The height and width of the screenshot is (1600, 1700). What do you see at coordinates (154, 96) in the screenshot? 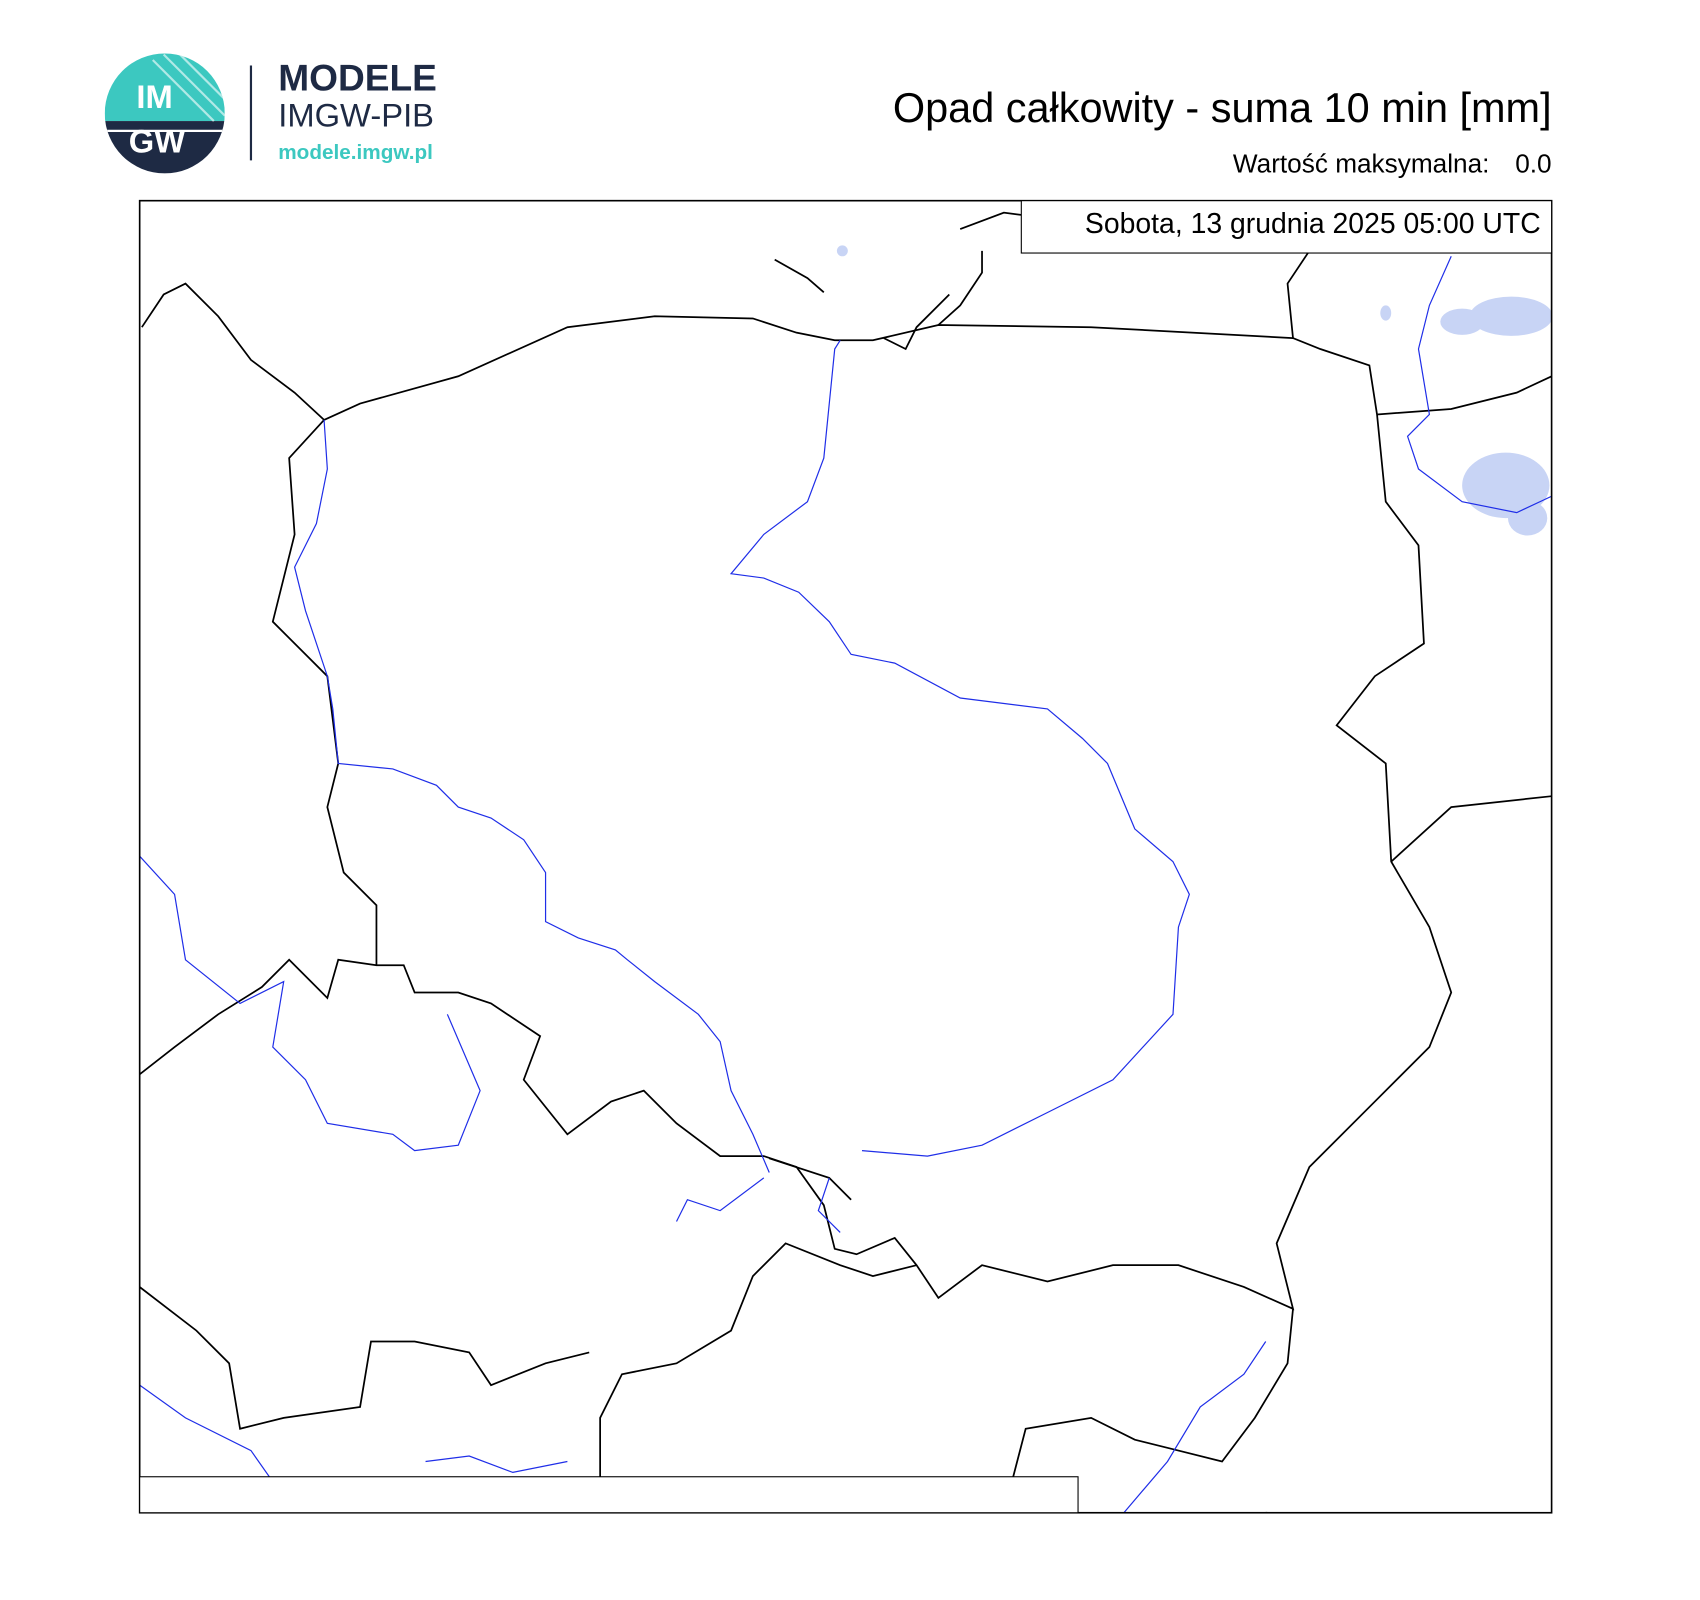
I see `logo-text: IM` at bounding box center [154, 96].